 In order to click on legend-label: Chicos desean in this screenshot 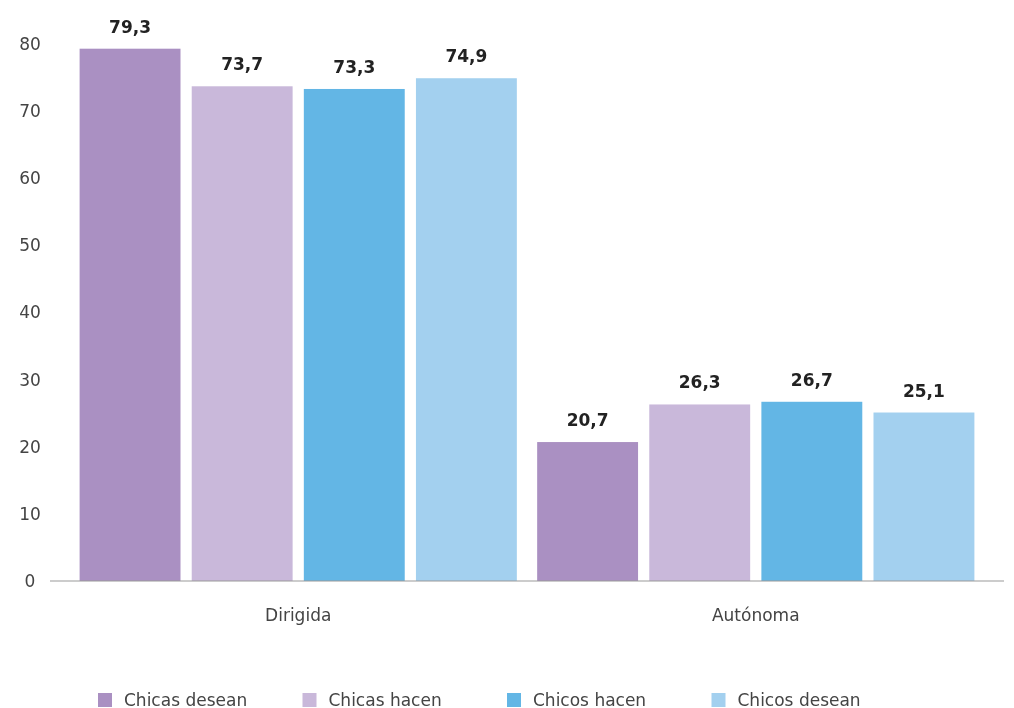, I will do `click(799, 698)`.